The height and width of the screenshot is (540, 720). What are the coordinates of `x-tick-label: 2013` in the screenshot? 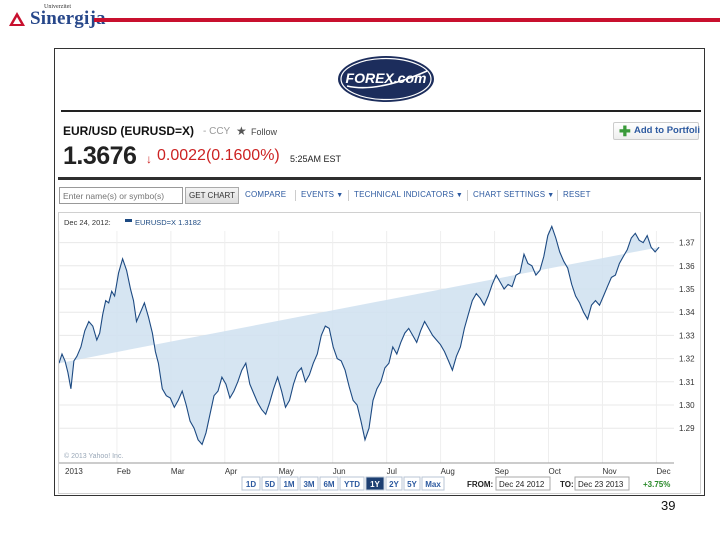 It's located at (74, 471).